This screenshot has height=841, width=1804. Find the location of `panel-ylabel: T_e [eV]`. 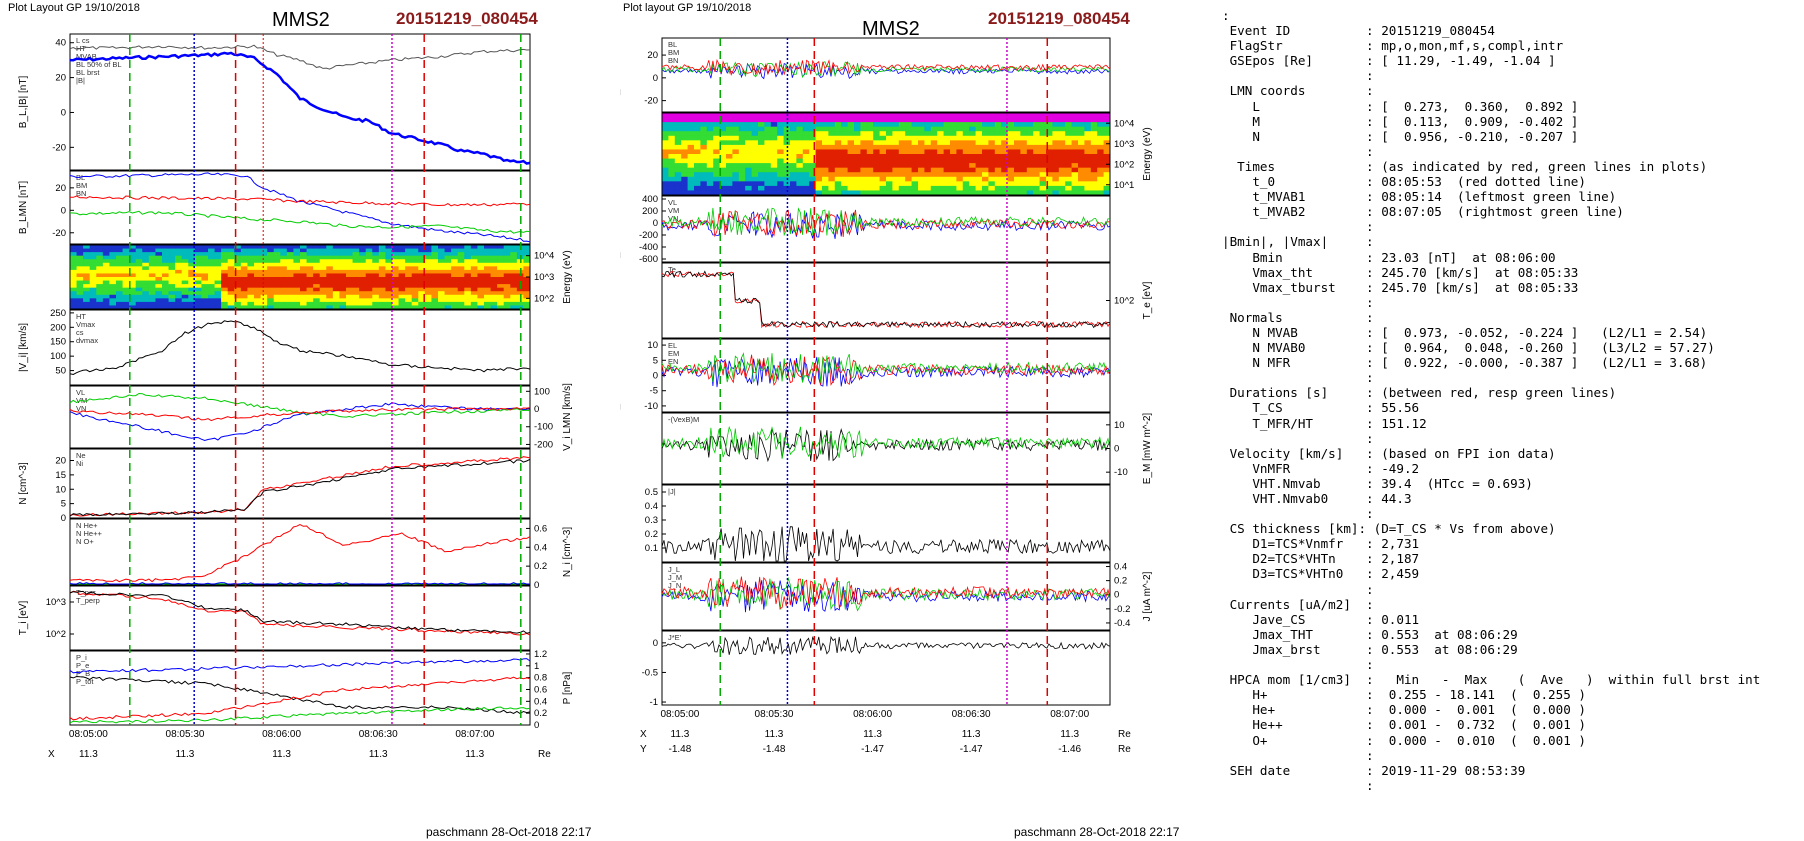

panel-ylabel: T_e [eV] is located at coordinates (1147, 300).